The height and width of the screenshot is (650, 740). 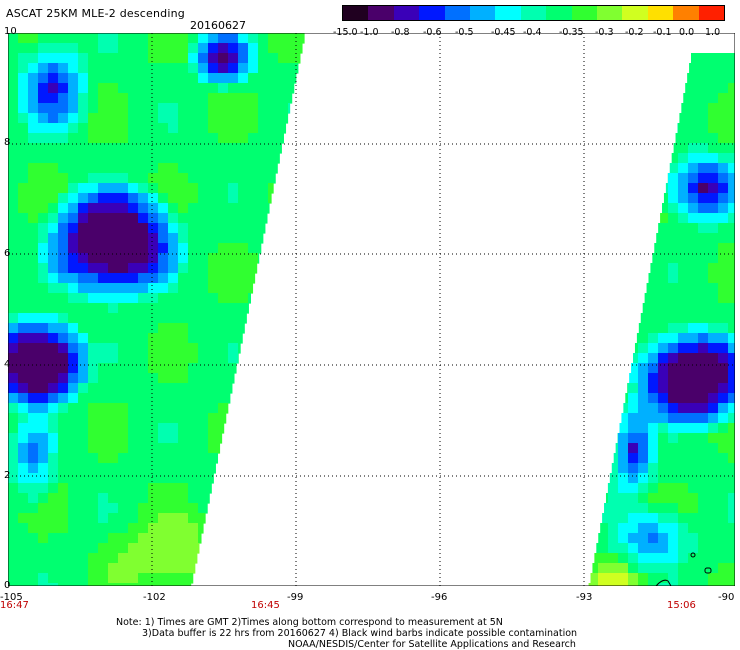 I want to click on y-tick-6: 6, so click(x=7, y=253).